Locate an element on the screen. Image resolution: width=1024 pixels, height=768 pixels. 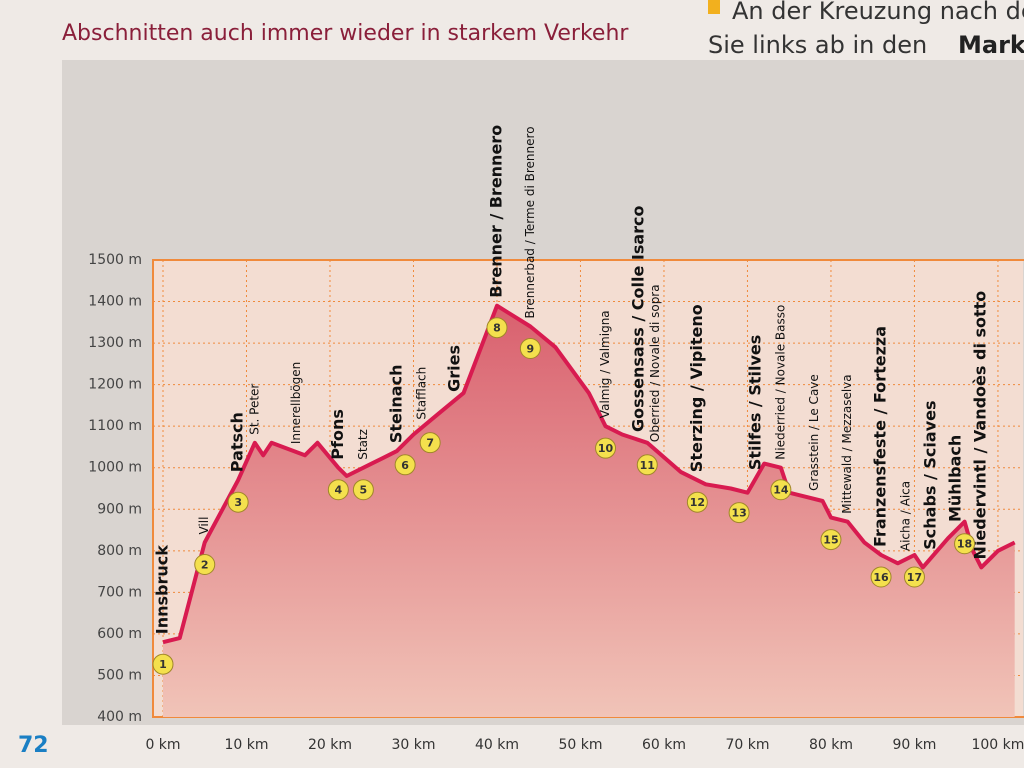
y-tick-label: 600 m is located at coordinates (119, 634).